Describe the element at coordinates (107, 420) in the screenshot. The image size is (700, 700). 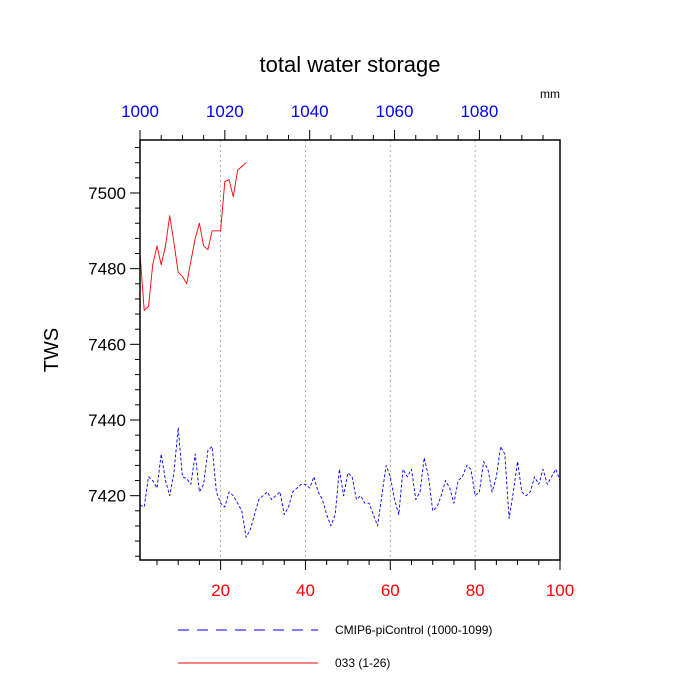
I see `y-tick-label-7440: 7440` at that location.